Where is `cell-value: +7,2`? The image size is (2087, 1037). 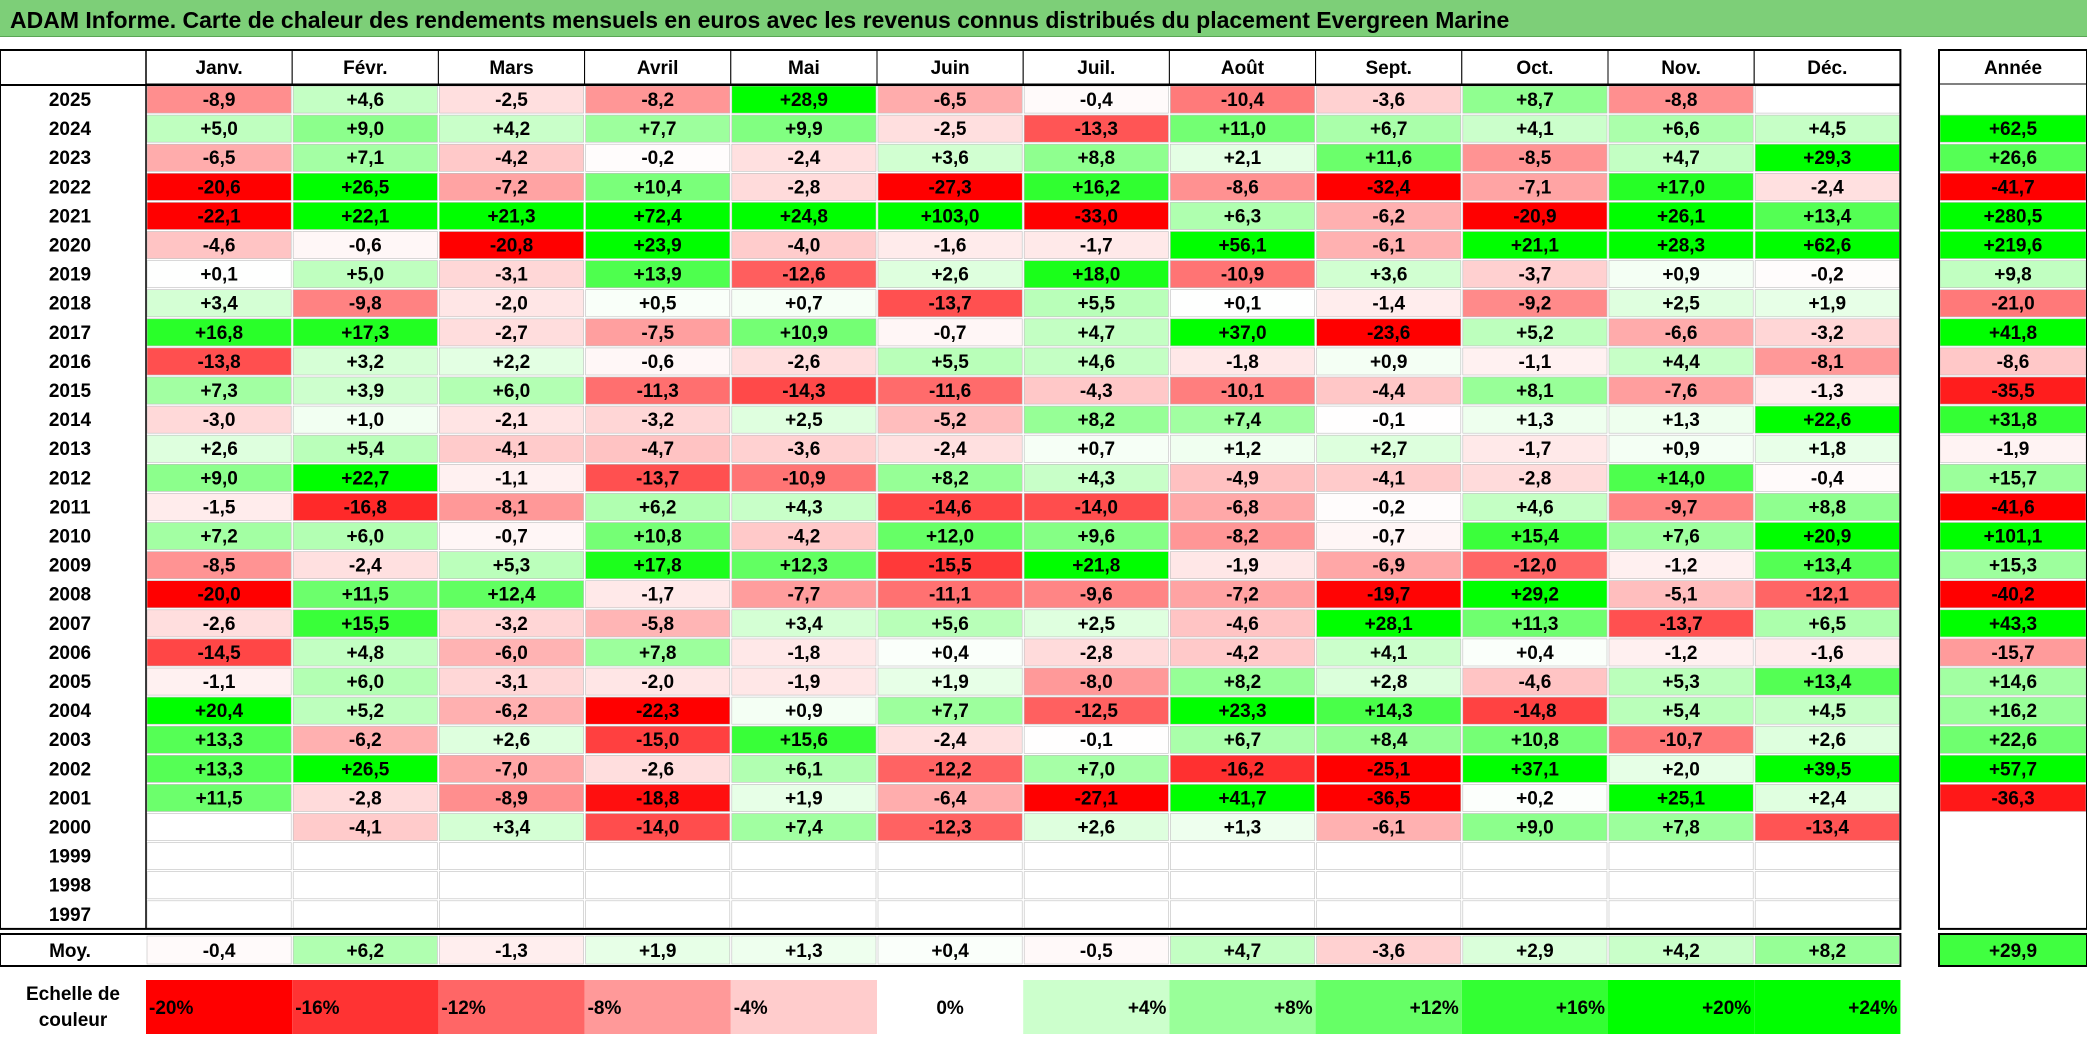
cell-value: +7,2 is located at coordinates (219, 537).